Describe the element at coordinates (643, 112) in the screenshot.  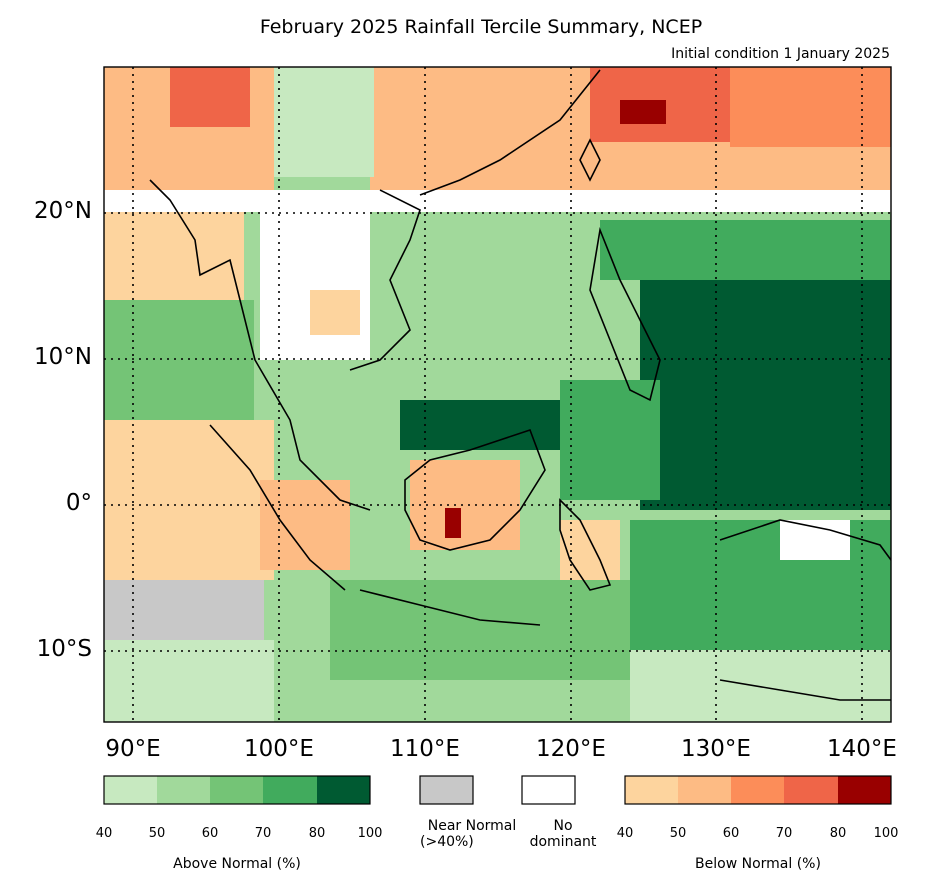
I see `region-below-core` at that location.